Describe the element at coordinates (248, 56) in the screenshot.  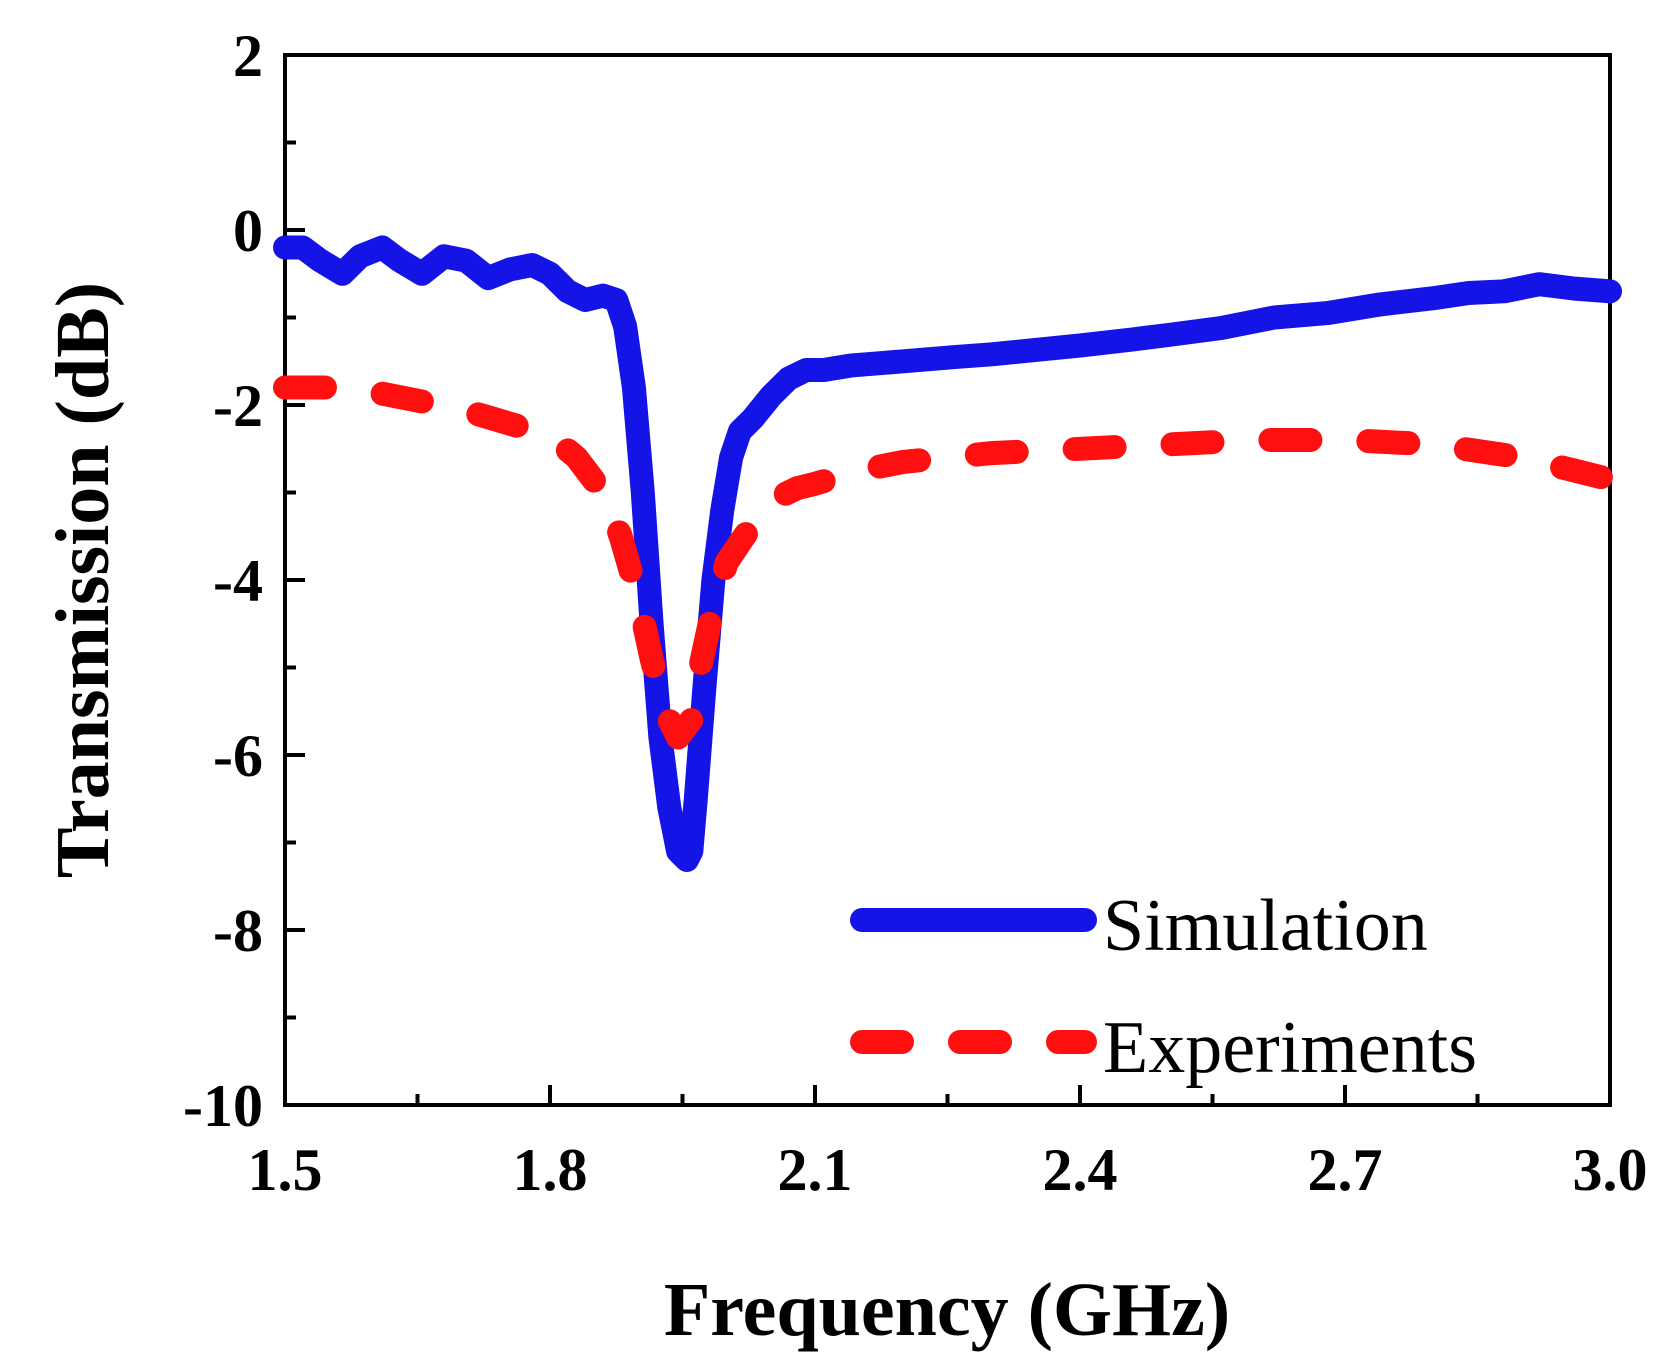
I see `y-tick-label: 2` at that location.